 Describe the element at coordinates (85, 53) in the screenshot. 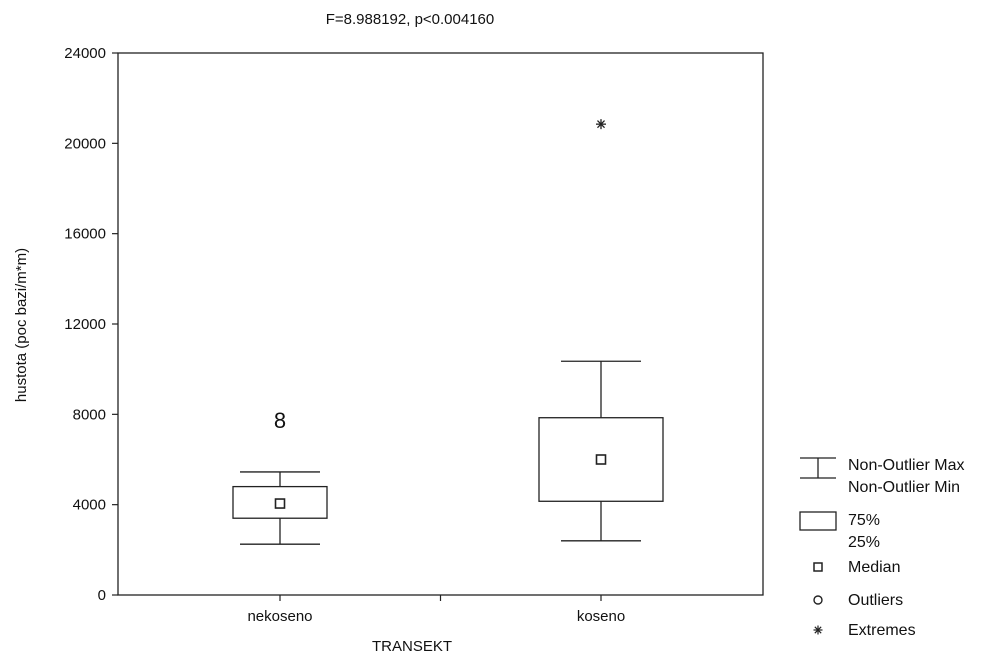

I see `y-tick-label: 24000` at that location.